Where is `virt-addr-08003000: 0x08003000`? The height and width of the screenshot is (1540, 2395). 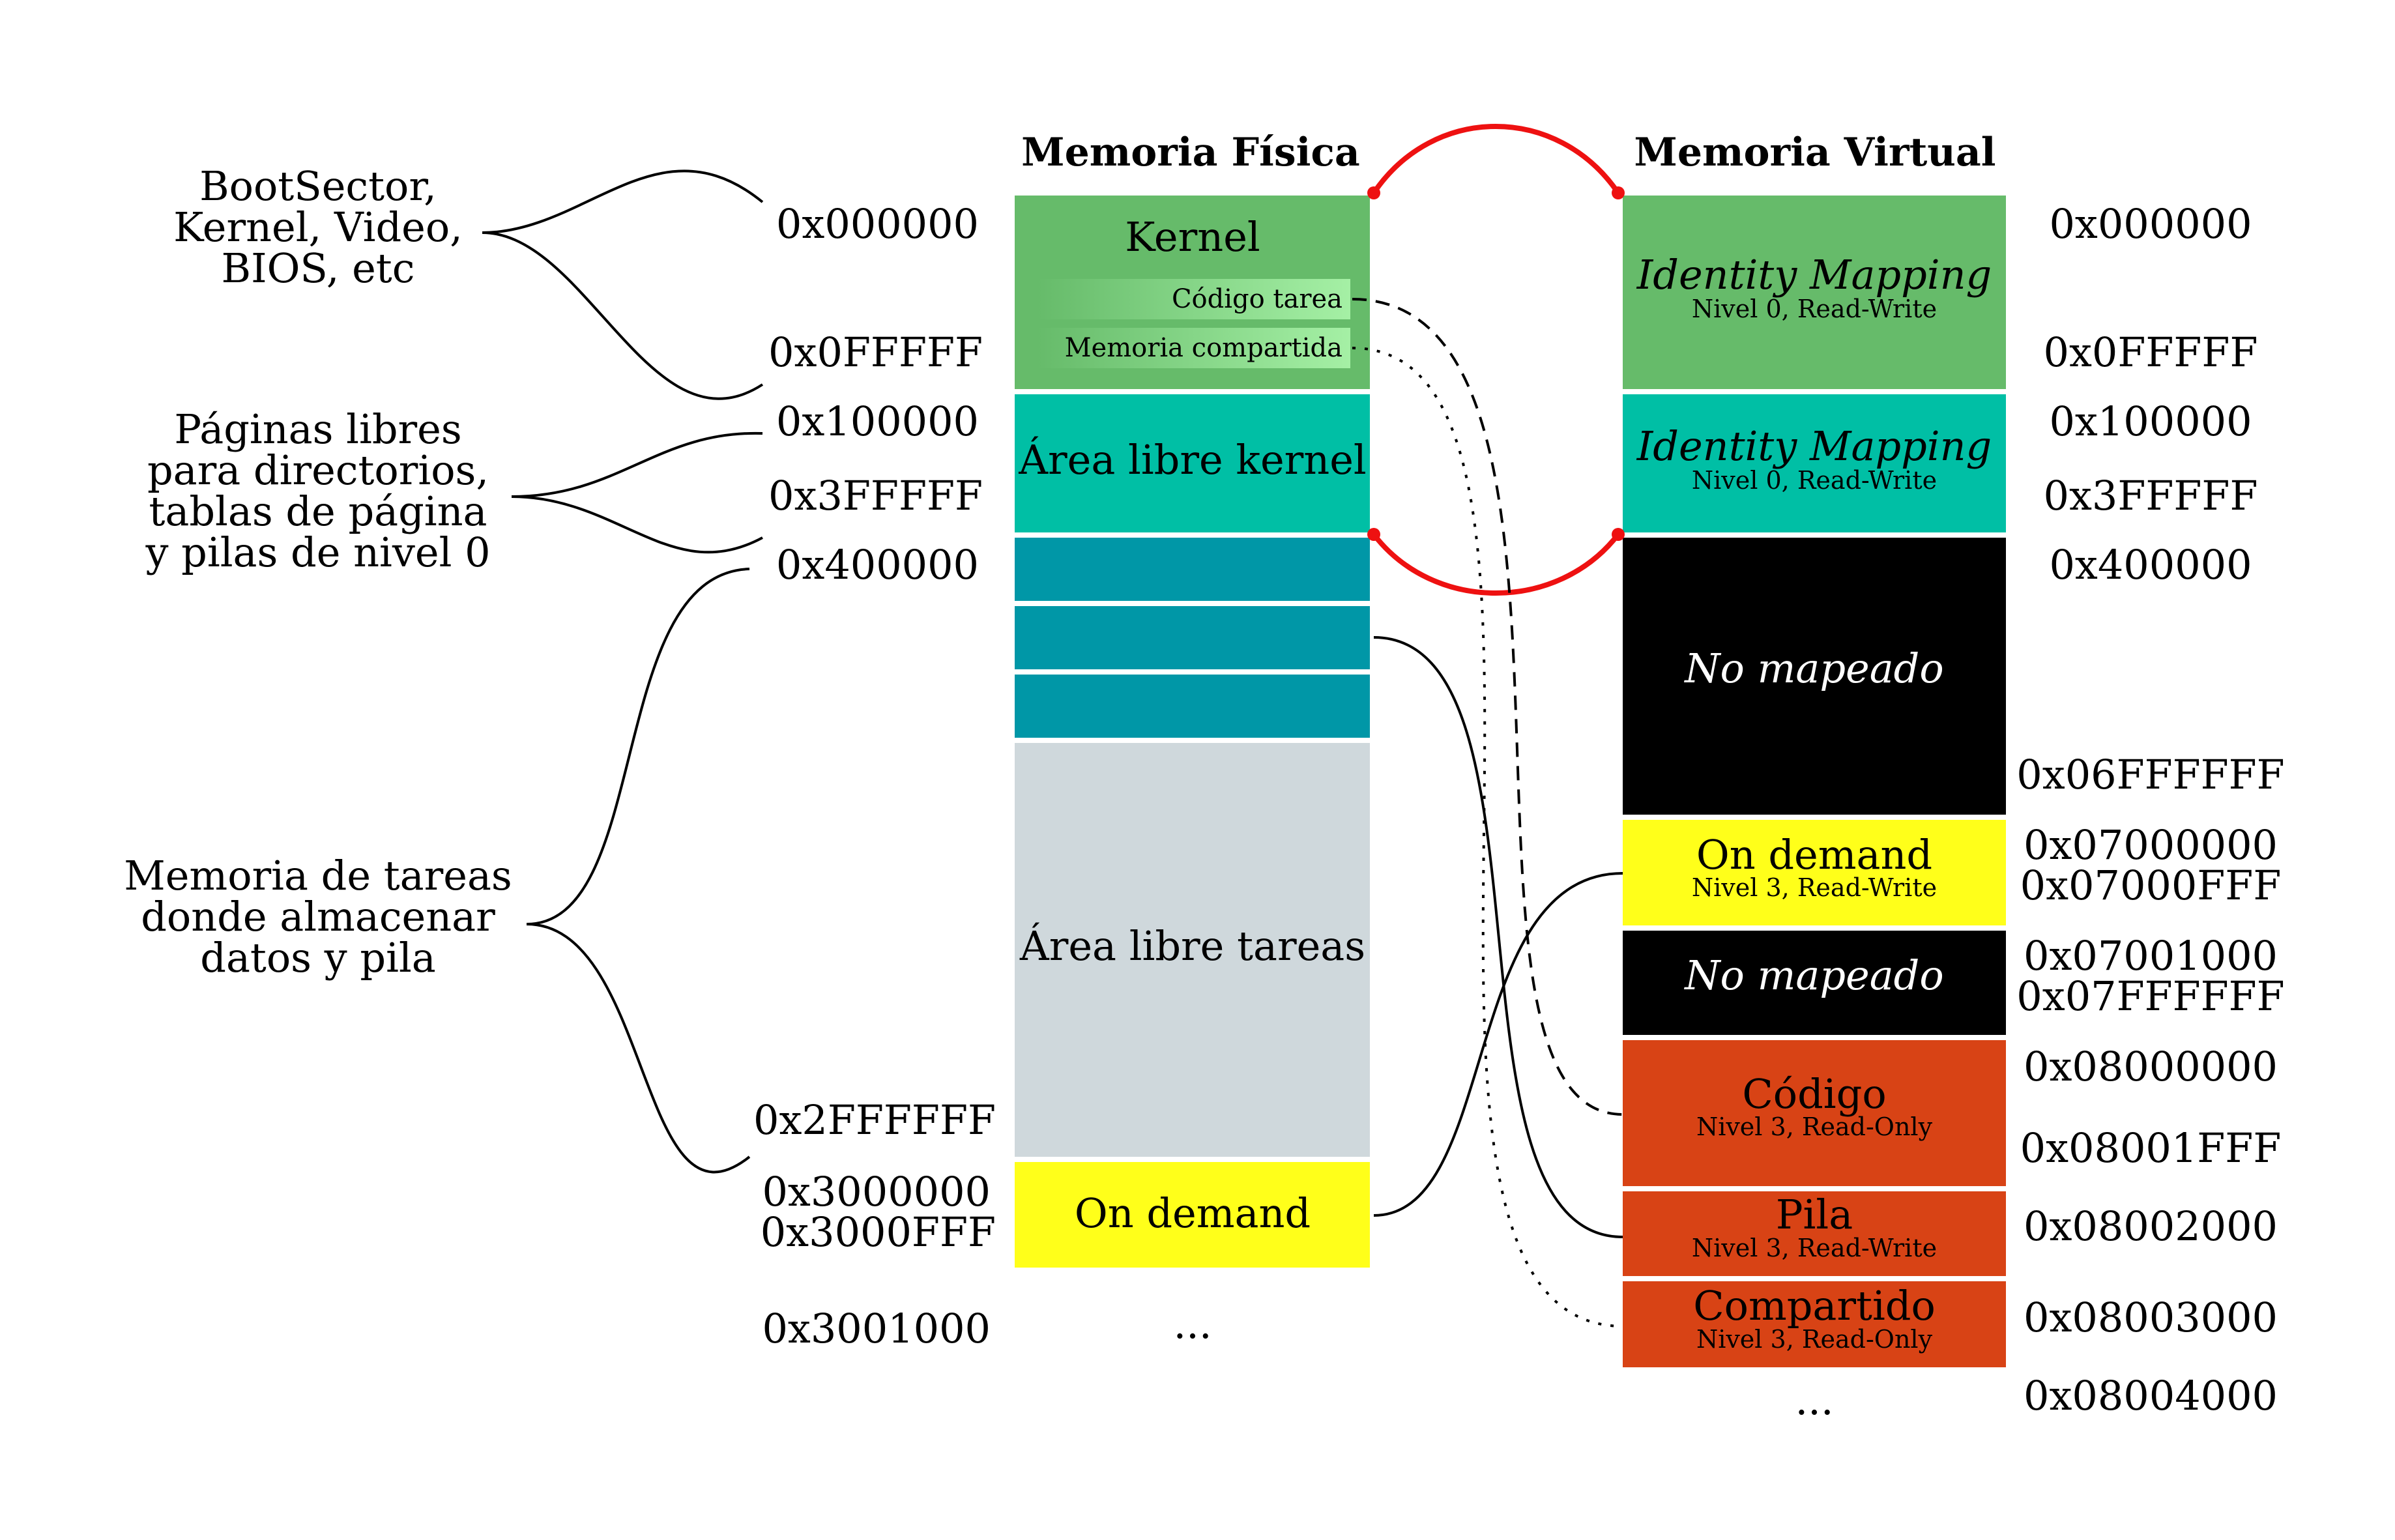 virt-addr-08003000: 0x08003000 is located at coordinates (2151, 1317).